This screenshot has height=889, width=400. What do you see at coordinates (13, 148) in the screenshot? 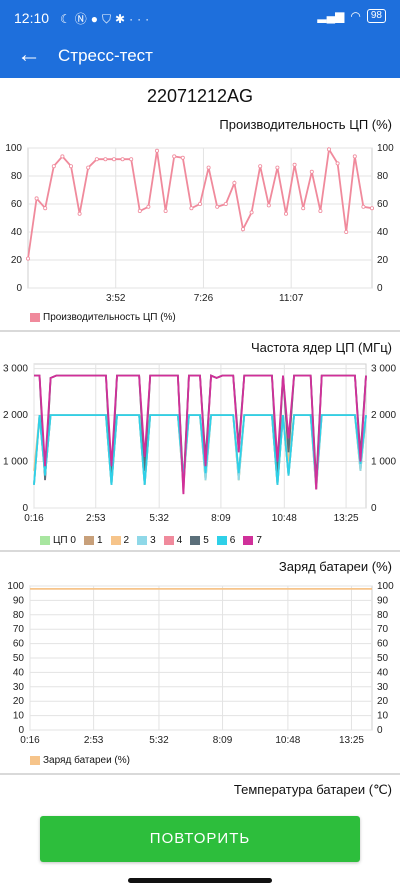
I see `y-tick-label: 100` at bounding box center [13, 148].